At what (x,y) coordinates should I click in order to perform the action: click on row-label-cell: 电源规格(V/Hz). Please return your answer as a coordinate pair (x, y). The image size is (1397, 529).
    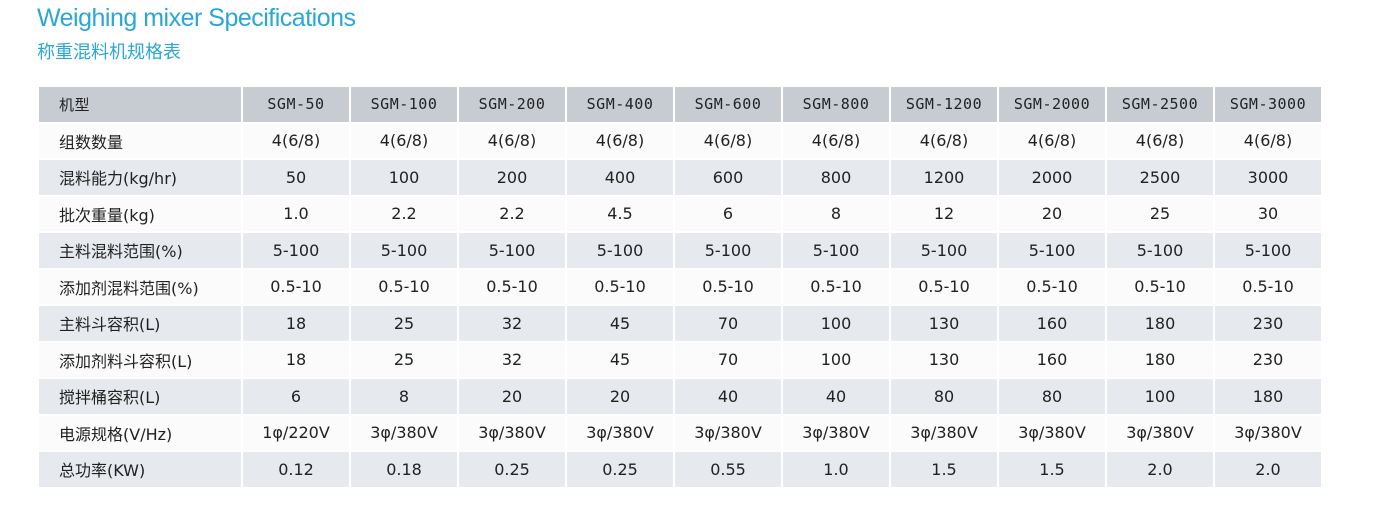
    Looking at the image, I should click on (140, 432).